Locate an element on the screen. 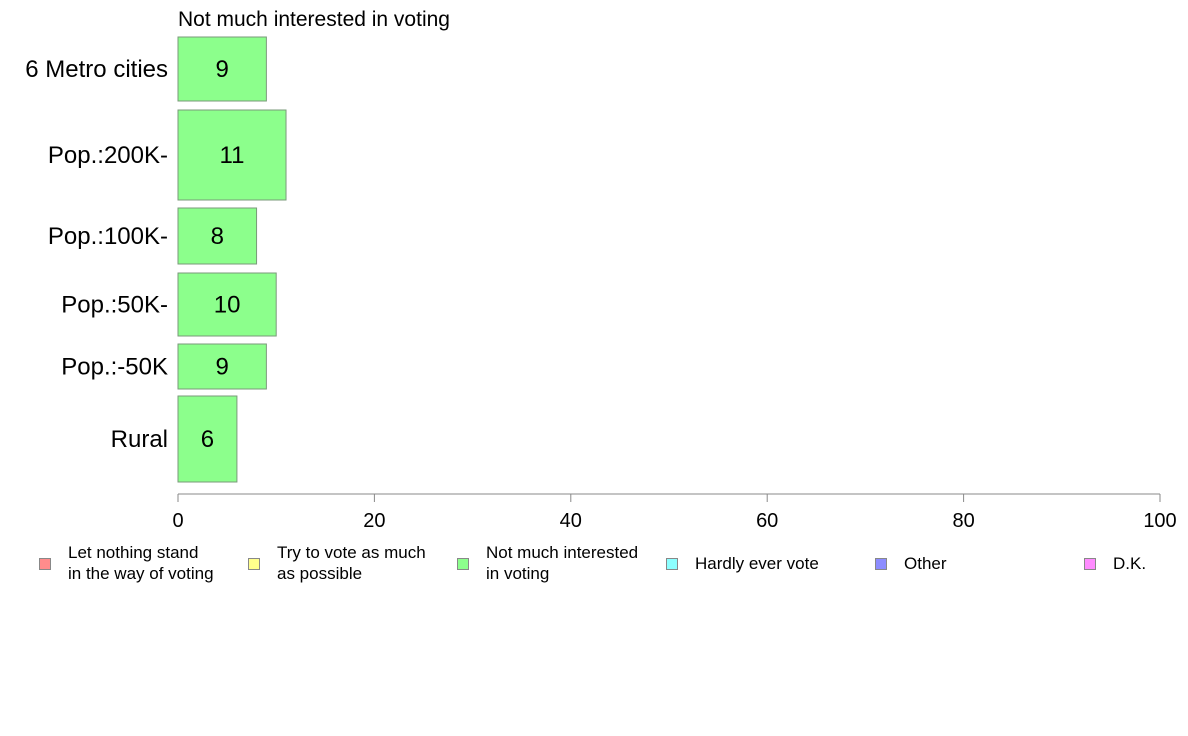 The image size is (1188, 736). legend-item: Try to vote as much as possible is located at coordinates (337, 563).